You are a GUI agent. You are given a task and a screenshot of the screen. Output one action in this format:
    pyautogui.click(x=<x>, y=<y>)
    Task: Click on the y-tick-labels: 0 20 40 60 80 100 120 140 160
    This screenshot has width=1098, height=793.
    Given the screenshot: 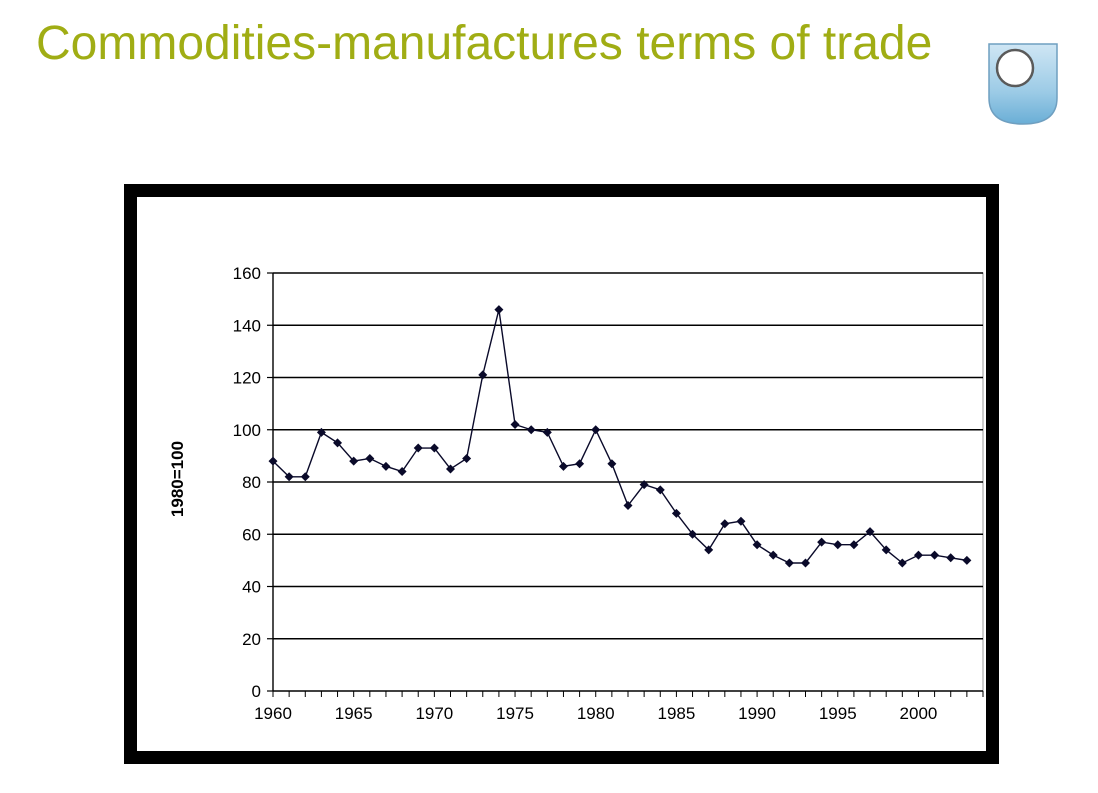 What is the action you would take?
    pyautogui.click(x=247, y=482)
    